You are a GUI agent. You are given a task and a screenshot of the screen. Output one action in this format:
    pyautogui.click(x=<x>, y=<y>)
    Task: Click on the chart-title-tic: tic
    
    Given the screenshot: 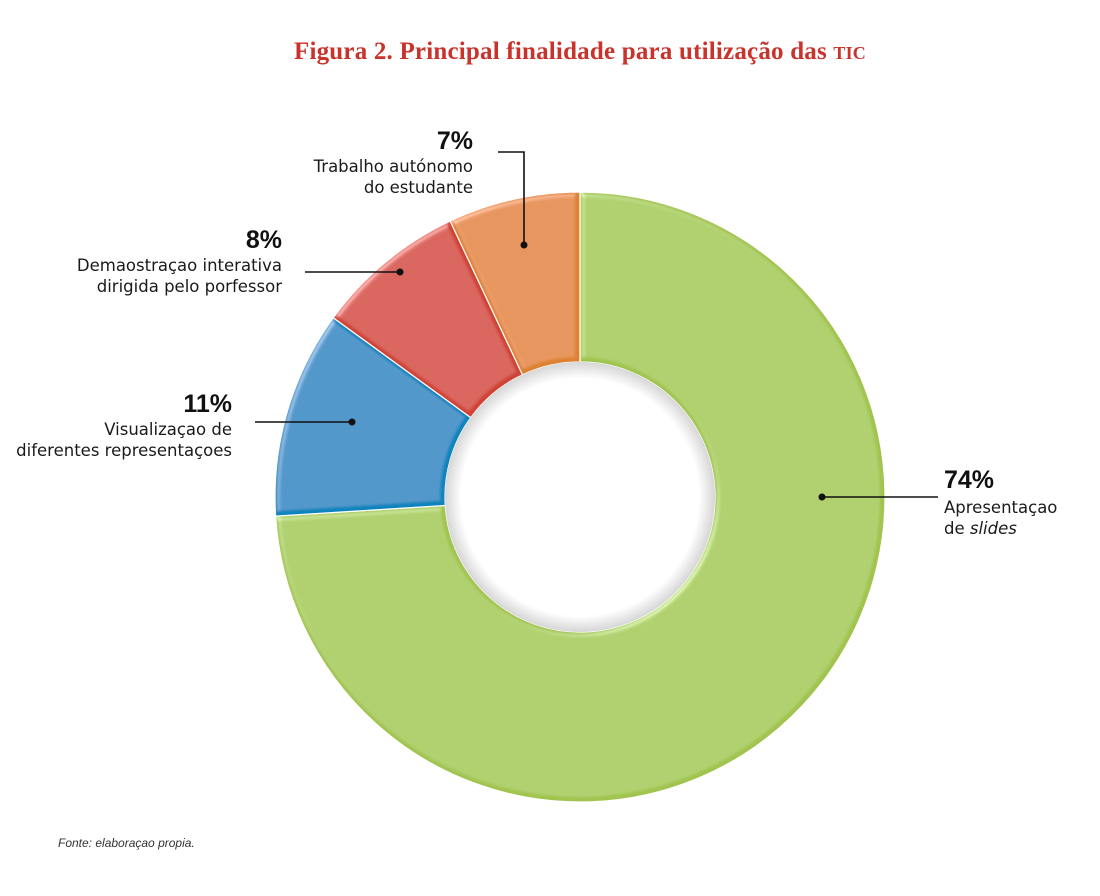 What is the action you would take?
    pyautogui.click(x=849, y=51)
    